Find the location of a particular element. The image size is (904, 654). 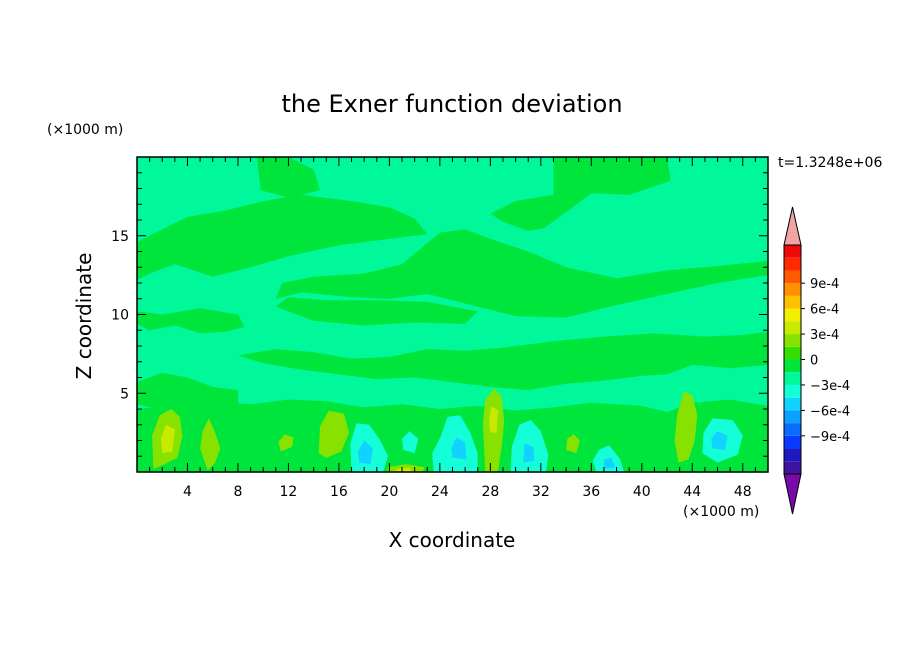

x-tick-label: 20 is located at coordinates (389, 492).